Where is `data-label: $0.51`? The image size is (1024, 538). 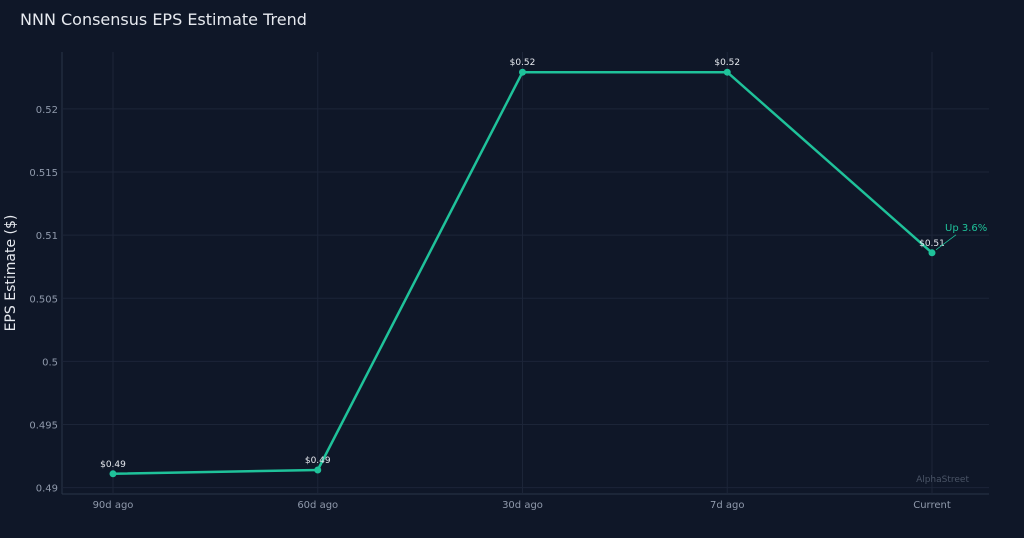
data-label: $0.51 is located at coordinates (932, 244).